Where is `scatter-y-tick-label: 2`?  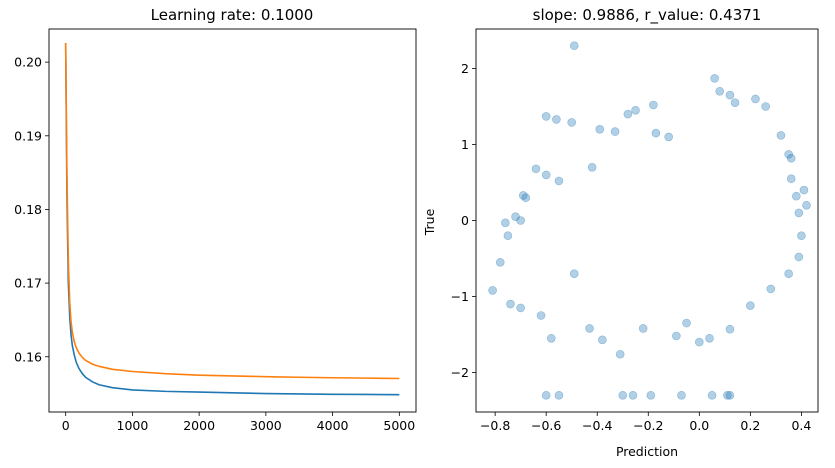
scatter-y-tick-label: 2 is located at coordinates (465, 68).